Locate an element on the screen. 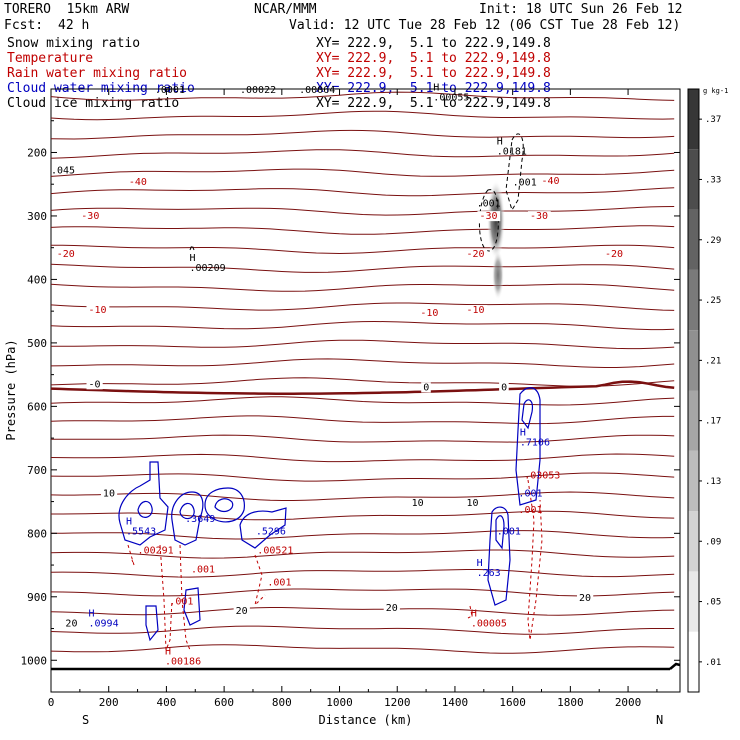 This screenshot has height=740, width=740. x-tick-label: 1800 is located at coordinates (570, 702).